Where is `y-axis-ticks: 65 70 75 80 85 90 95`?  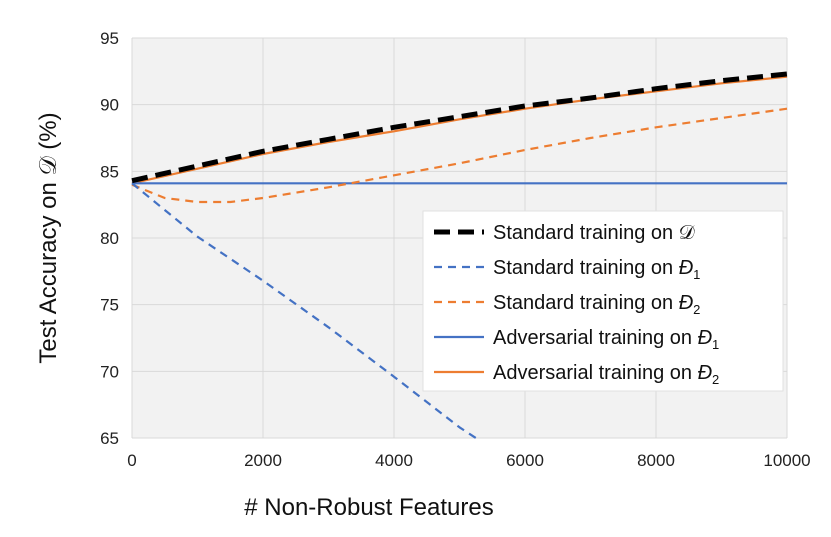
y-axis-ticks: 65 70 75 80 85 90 95 is located at coordinates (109, 238).